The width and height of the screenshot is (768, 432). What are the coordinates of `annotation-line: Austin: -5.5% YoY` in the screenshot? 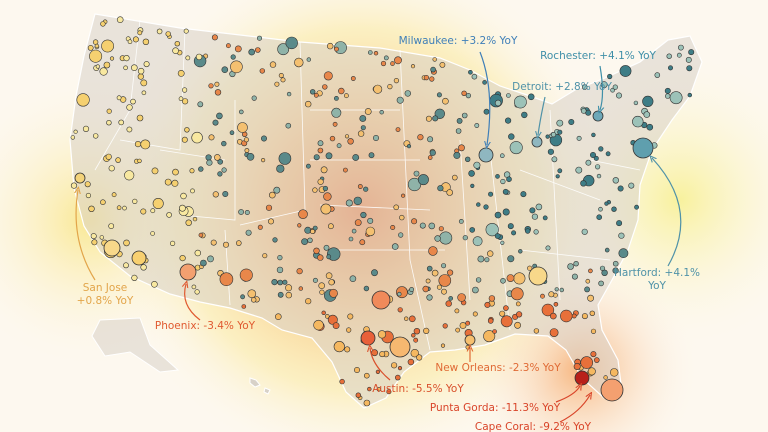 It's located at (418, 389).